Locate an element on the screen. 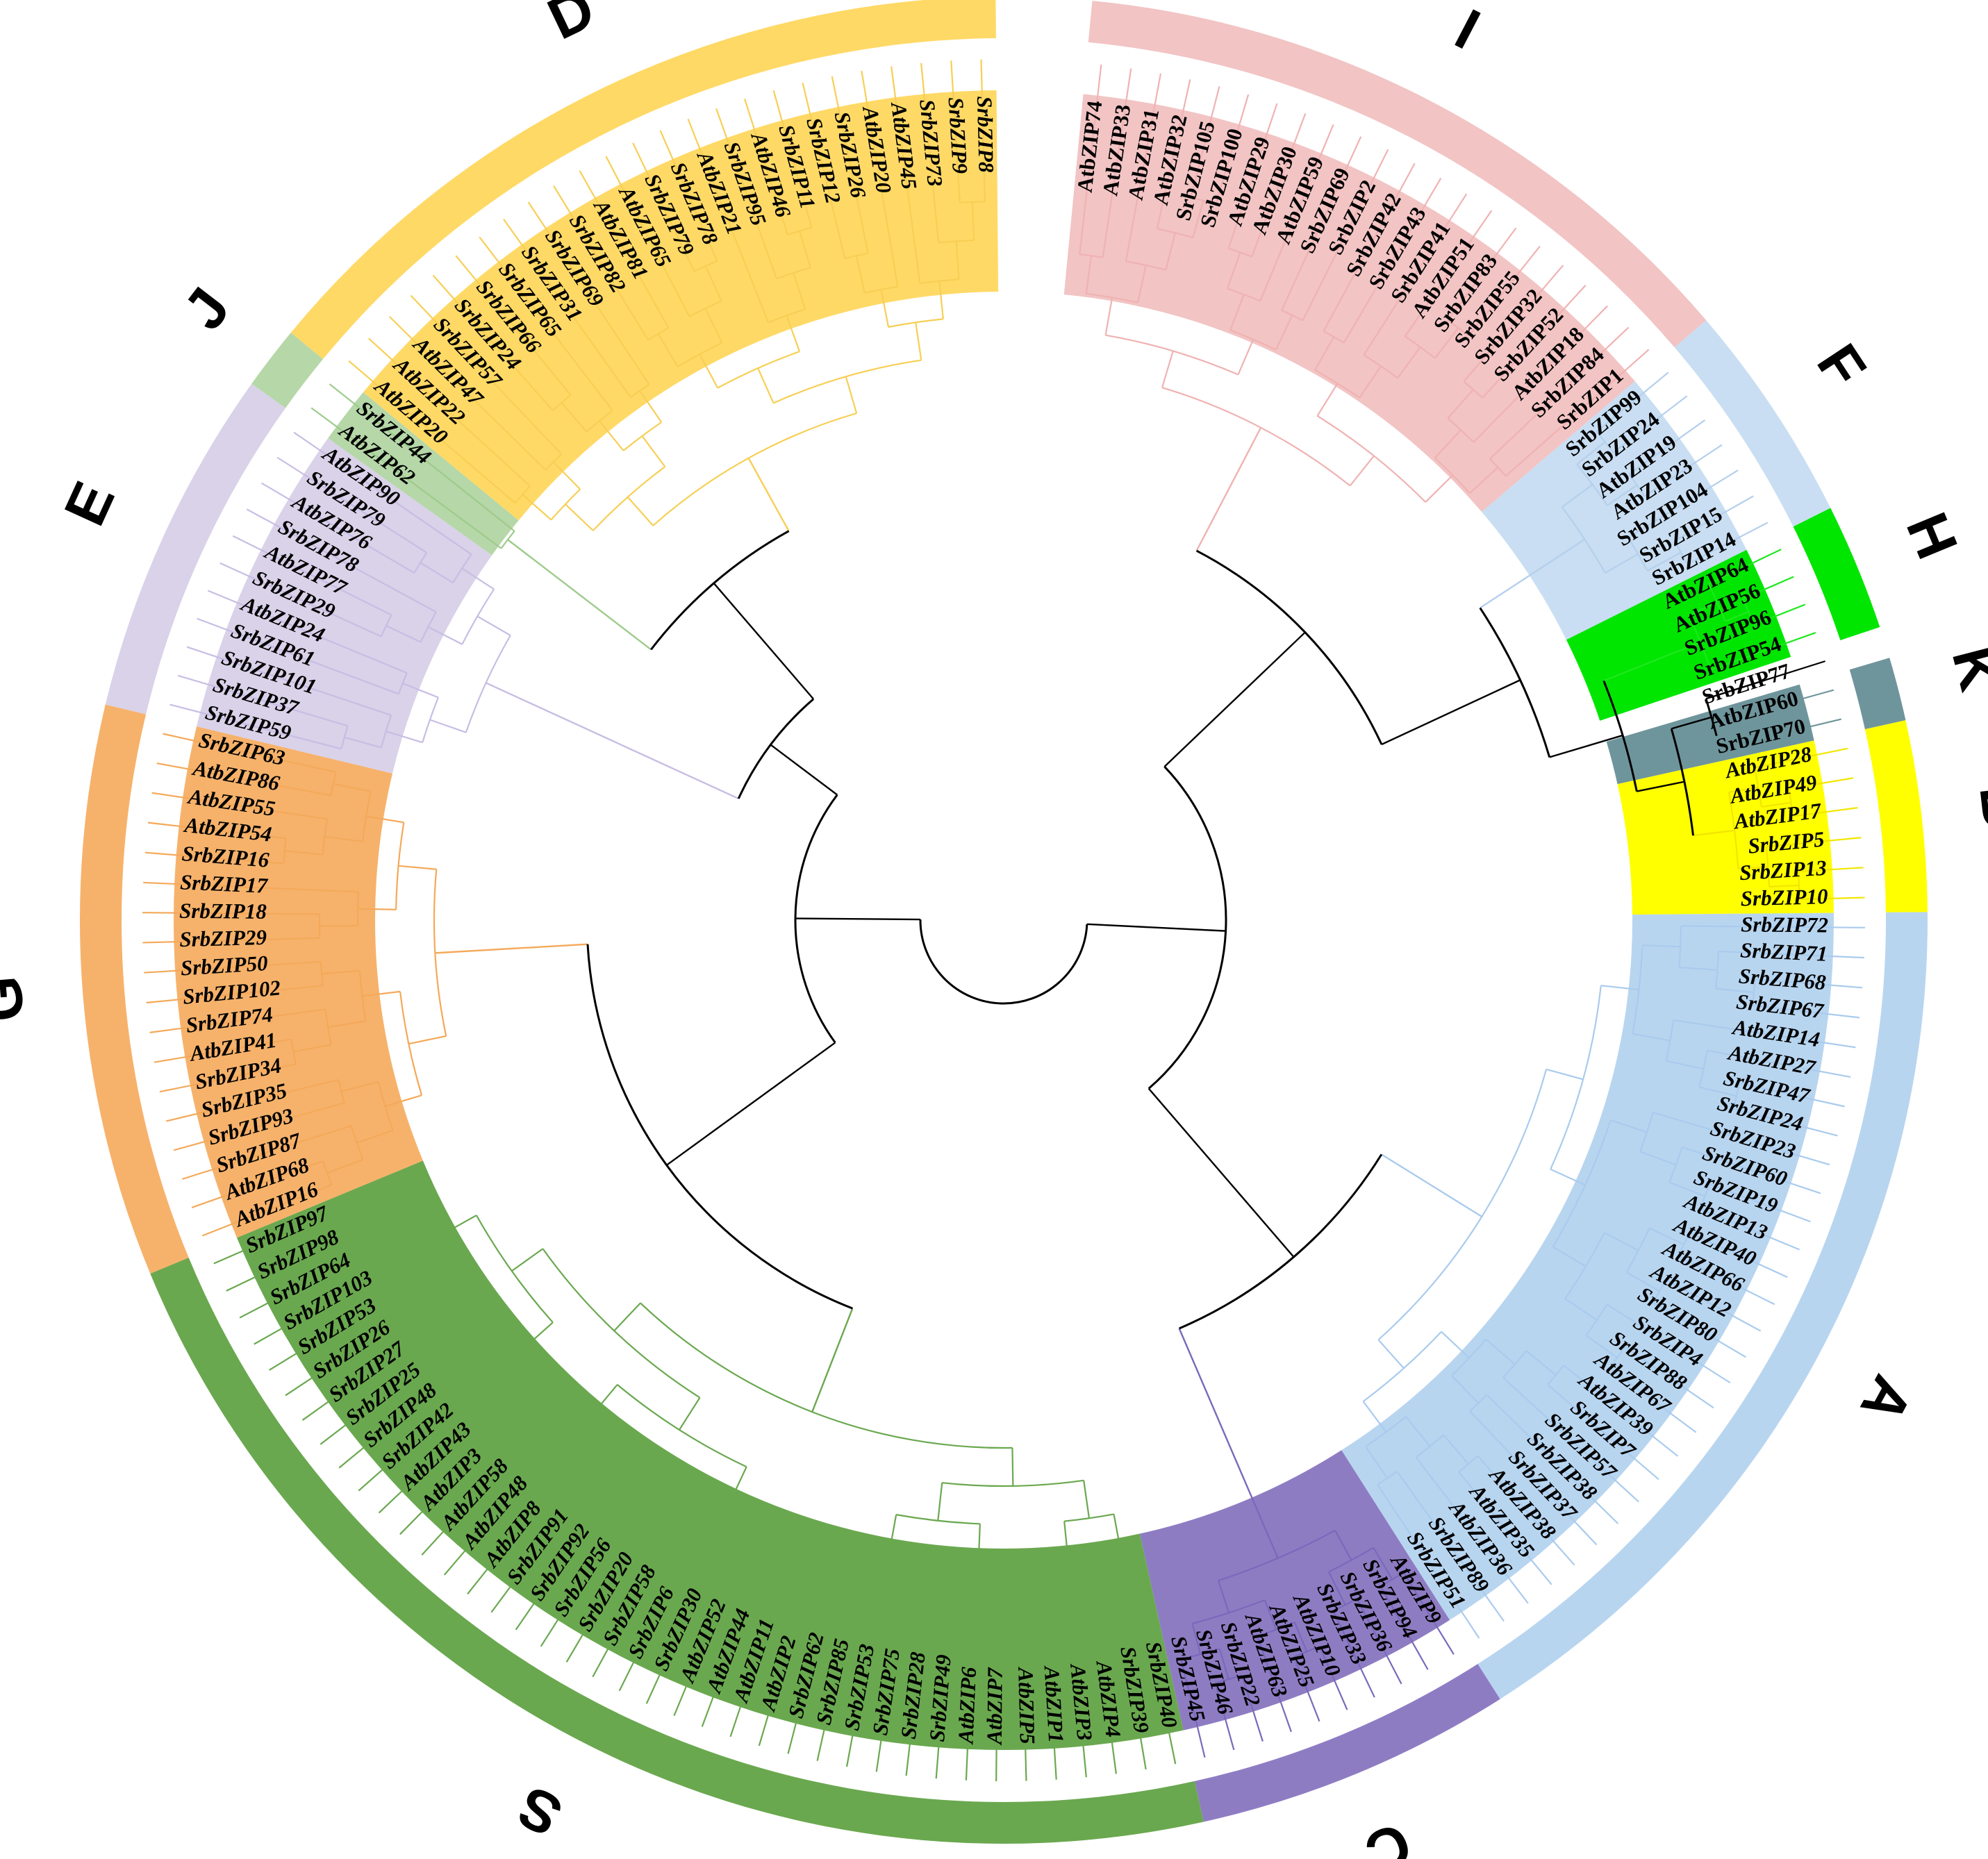 The height and width of the screenshot is (1859, 1988). backbone-branch is located at coordinates (1714, 833).